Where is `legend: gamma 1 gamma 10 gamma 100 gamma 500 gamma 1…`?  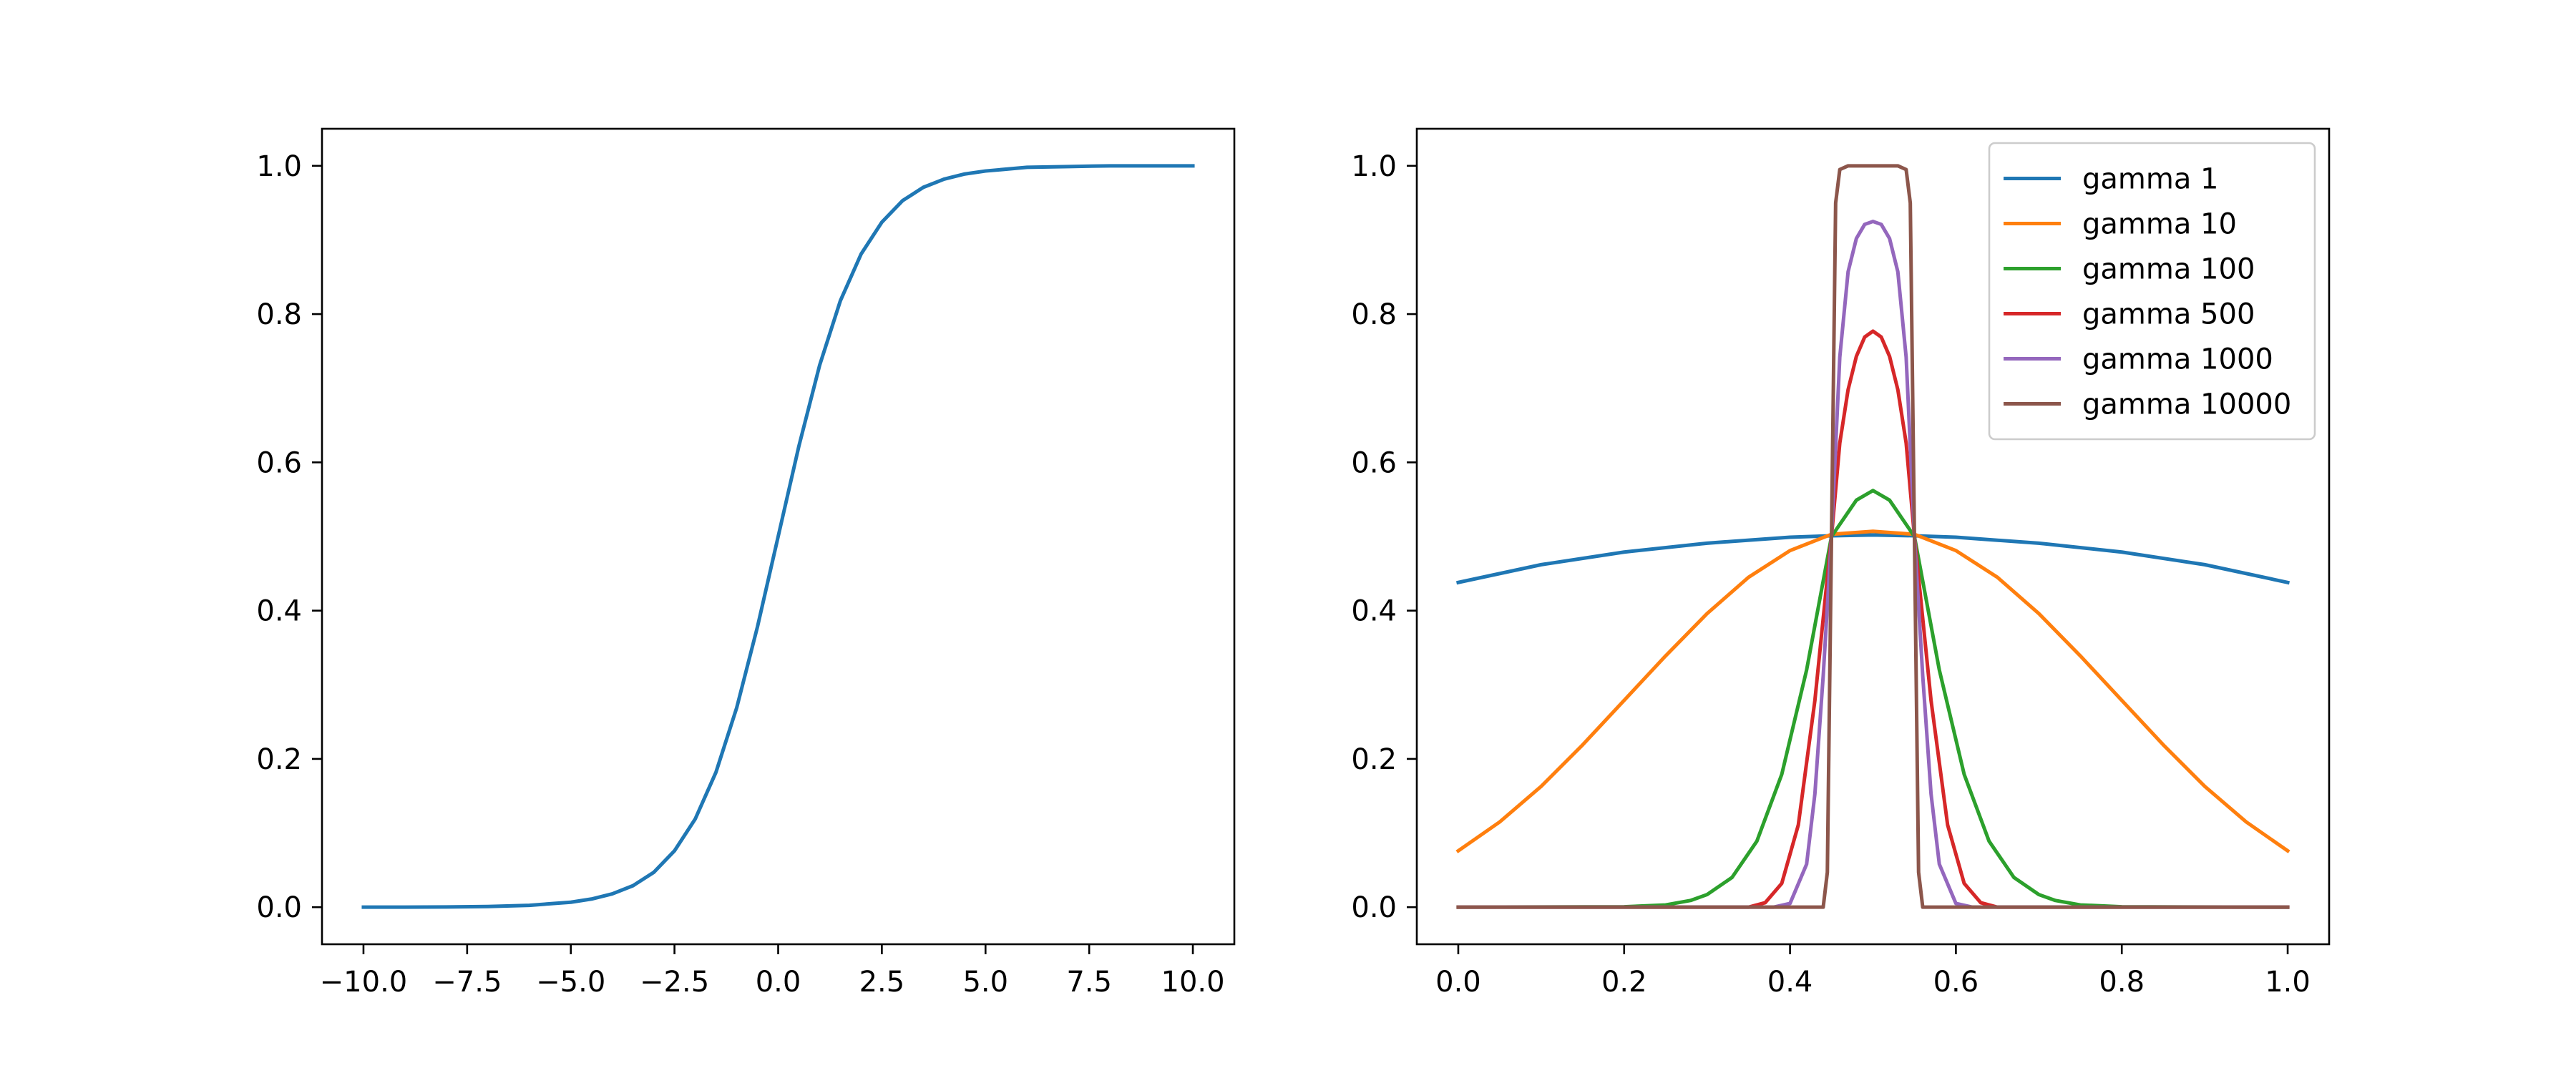 legend: gamma 1 gamma 10 gamma 100 gamma 500 gamma 1… is located at coordinates (2152, 291).